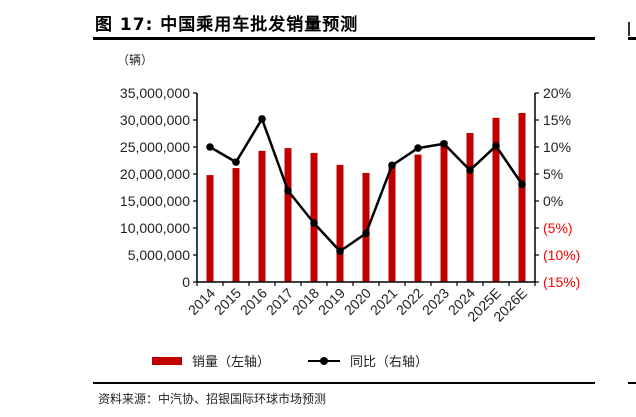 This screenshot has height=417, width=636. Describe the element at coordinates (155, 93) in the screenshot. I see `left-axis-tick-label: 35,000,000` at that location.